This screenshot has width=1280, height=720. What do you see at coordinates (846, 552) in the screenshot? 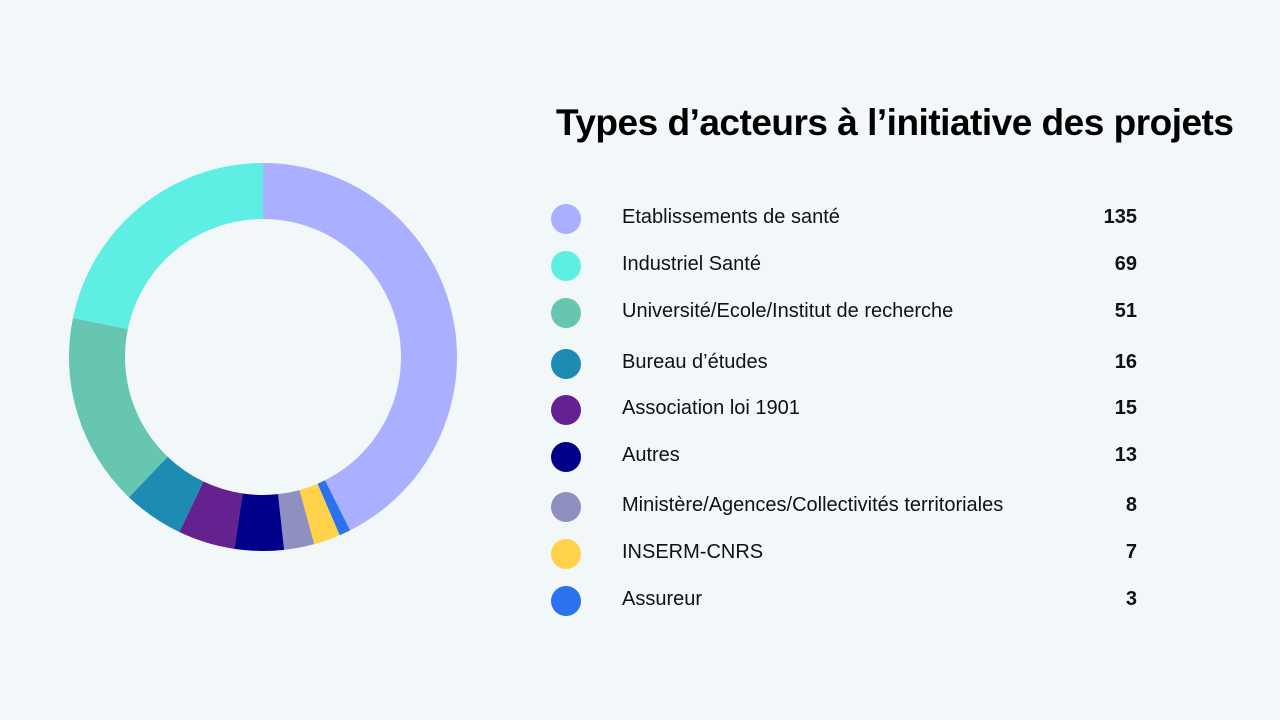
I see `legend-item: INSERM-CNRS 7` at bounding box center [846, 552].